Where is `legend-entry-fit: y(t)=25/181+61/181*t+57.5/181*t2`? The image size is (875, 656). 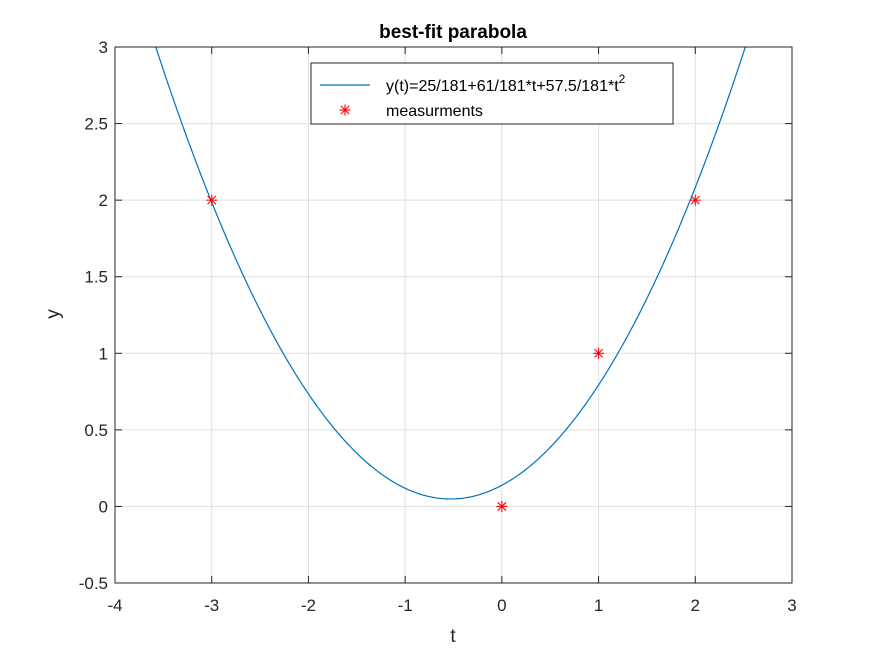
legend-entry-fit: y(t)=25/181+61/181*t+57.5/181*t2 is located at coordinates (506, 83).